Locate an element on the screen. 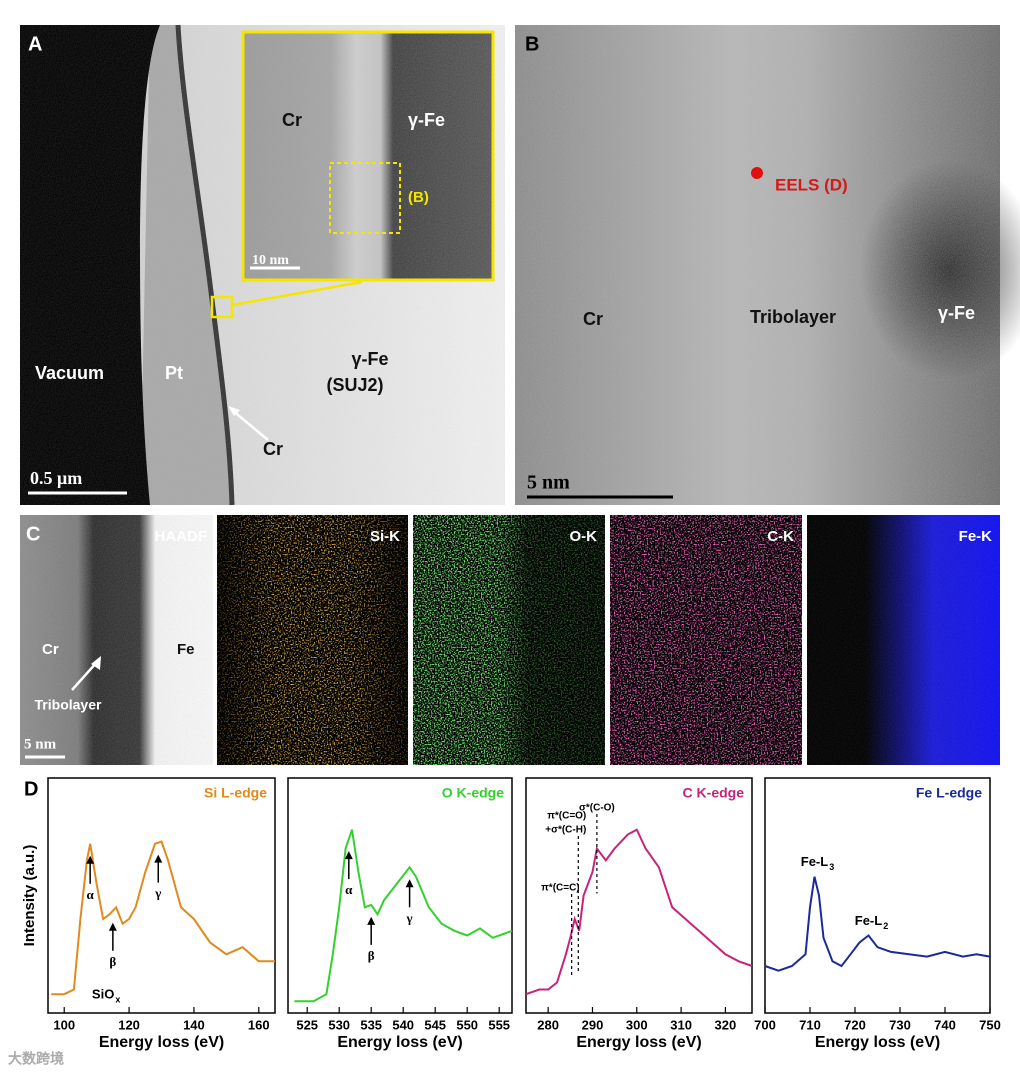 This screenshot has height=1081, width=1020. roi-line is located at coordinates (297, 293).